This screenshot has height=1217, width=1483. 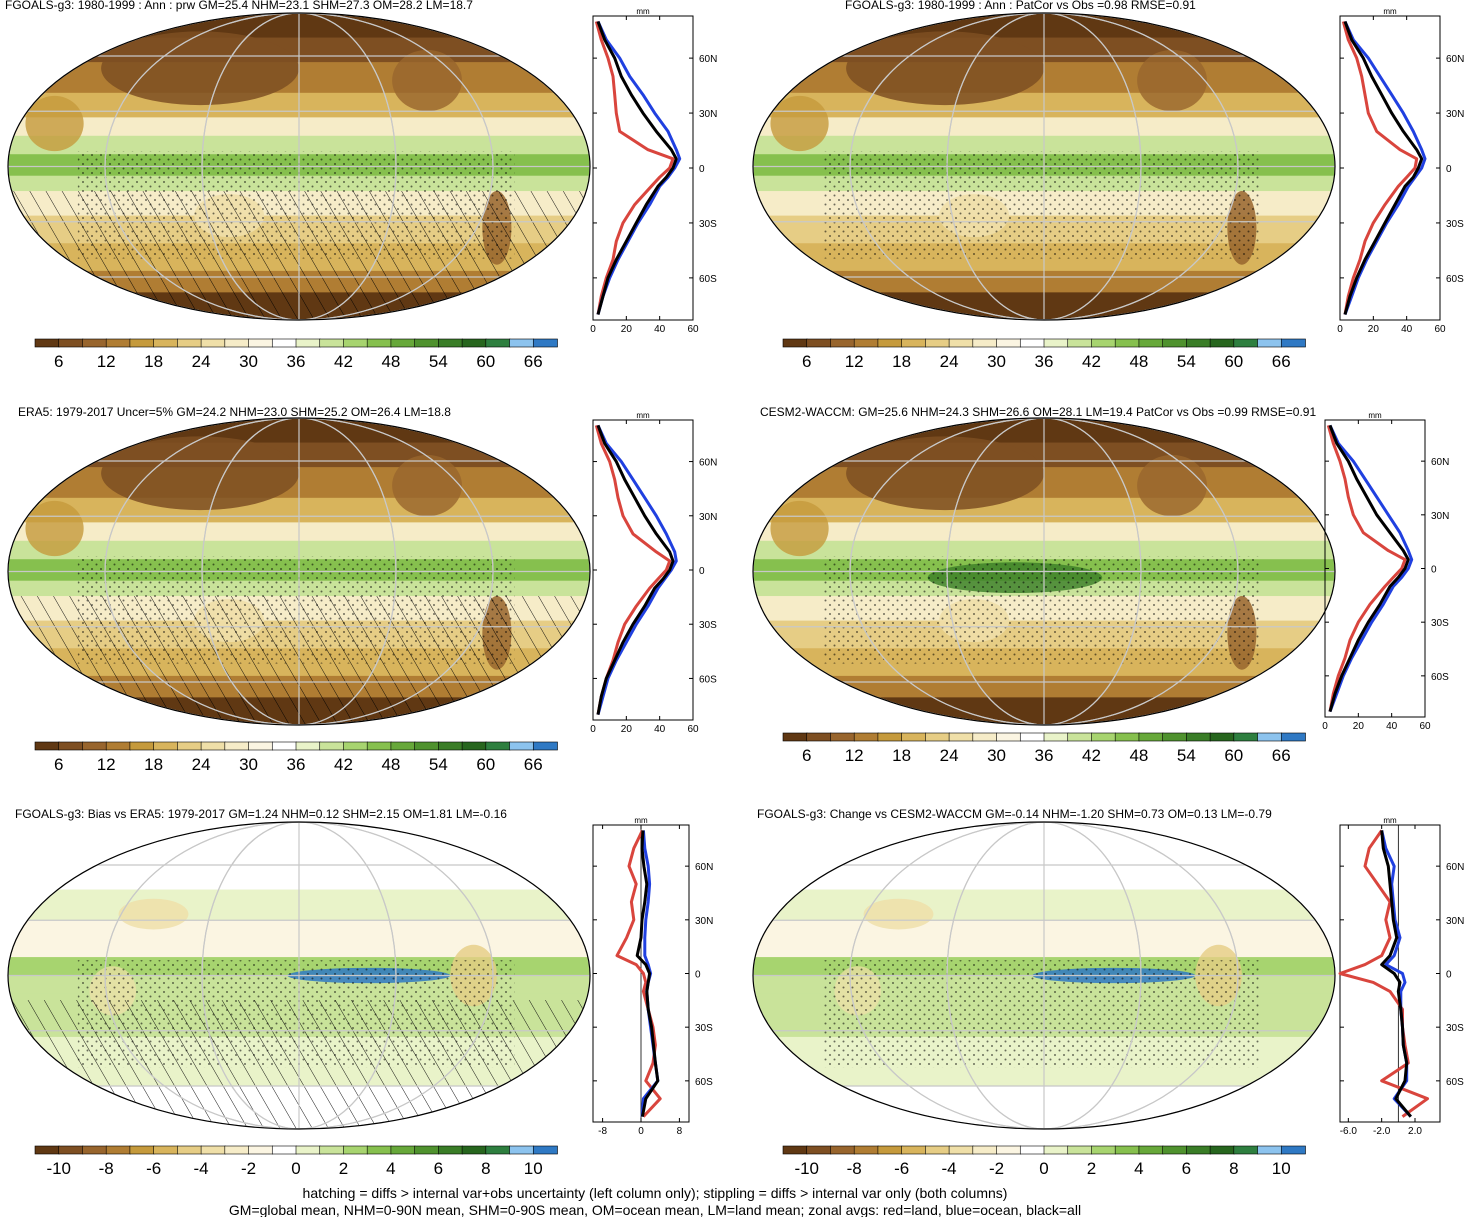 I want to click on colorbar-label: 4, so click(x=390, y=1168).